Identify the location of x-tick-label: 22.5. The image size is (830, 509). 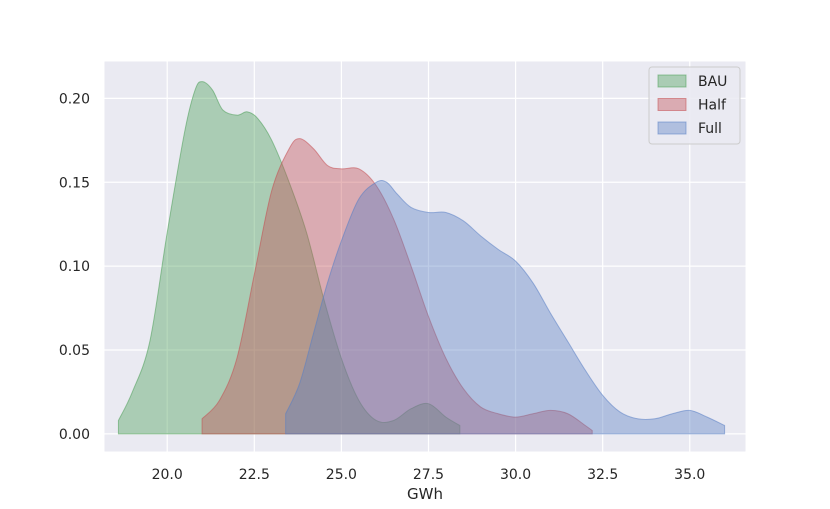
(254, 475).